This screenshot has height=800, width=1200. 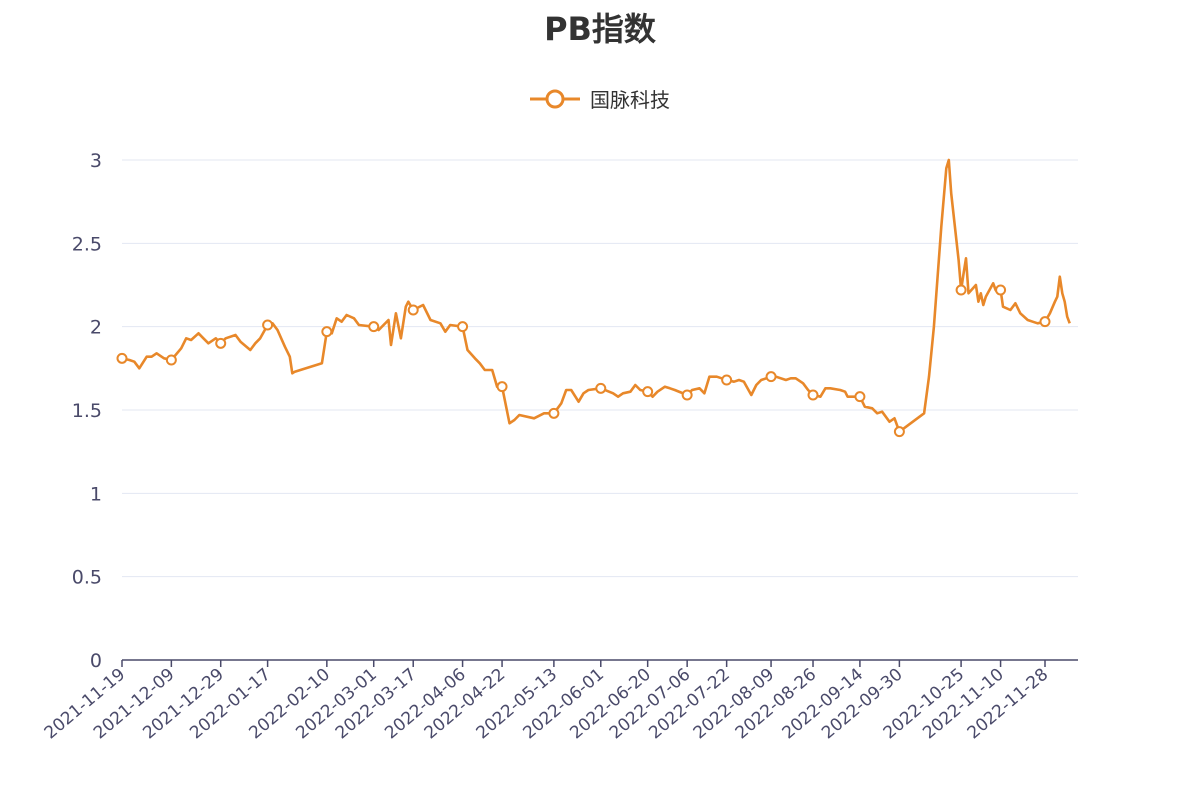 I want to click on y-axis: 0 0.5 1 1.5 2 2.5 3, so click(x=87, y=411).